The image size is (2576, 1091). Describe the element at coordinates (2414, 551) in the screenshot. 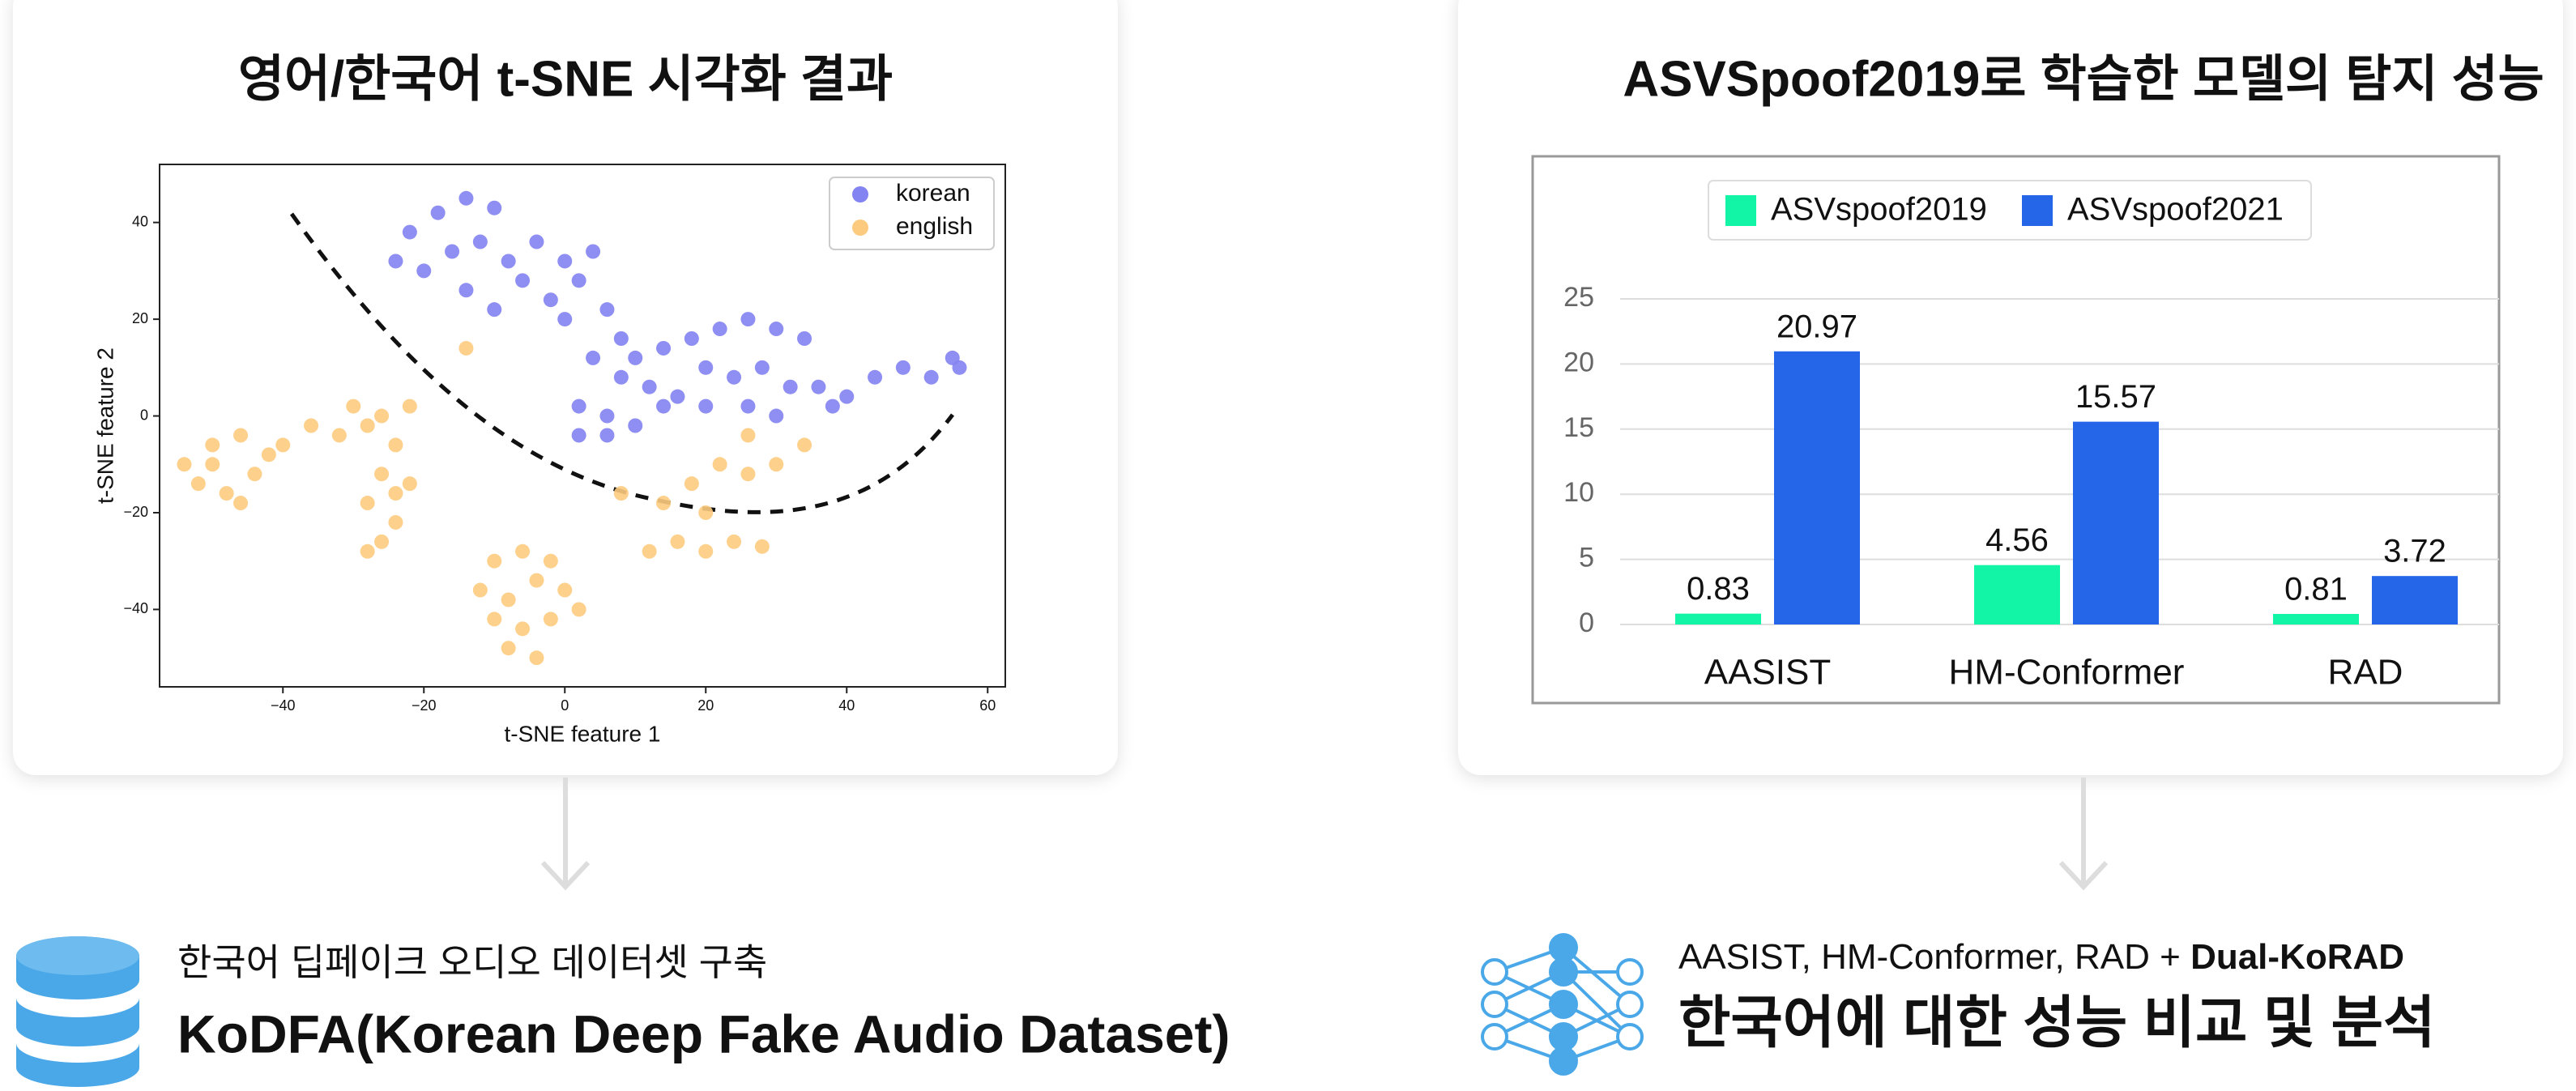

I see `value-label: 3.72` at that location.